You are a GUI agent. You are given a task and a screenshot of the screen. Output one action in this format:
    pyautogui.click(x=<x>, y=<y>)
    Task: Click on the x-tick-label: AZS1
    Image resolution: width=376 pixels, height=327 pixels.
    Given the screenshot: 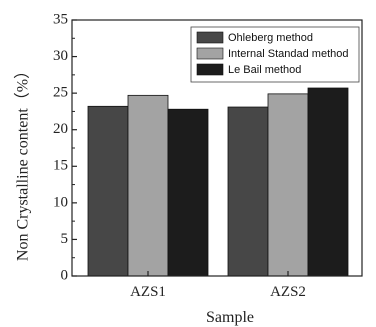 What is the action you would take?
    pyautogui.click(x=148, y=292)
    